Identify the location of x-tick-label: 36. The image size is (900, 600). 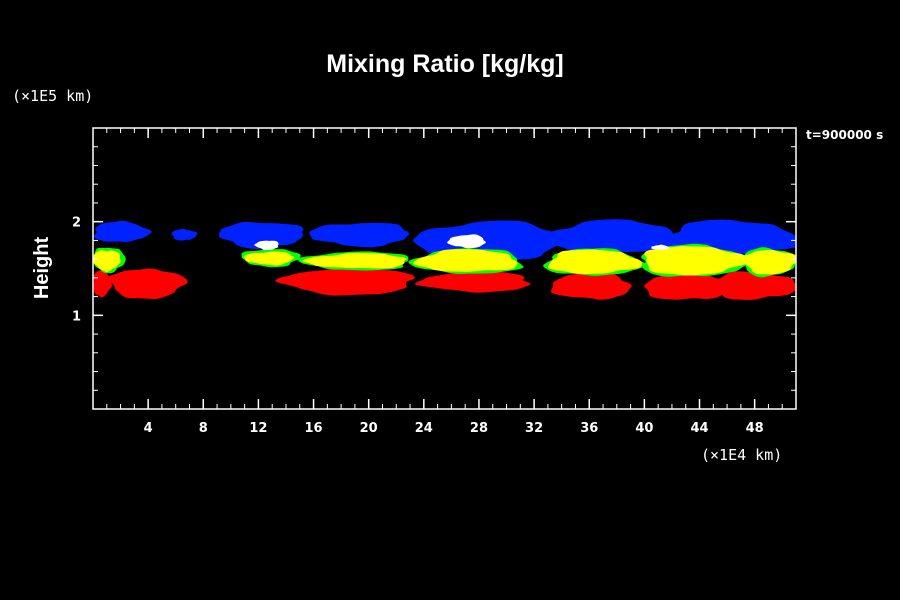
(589, 428).